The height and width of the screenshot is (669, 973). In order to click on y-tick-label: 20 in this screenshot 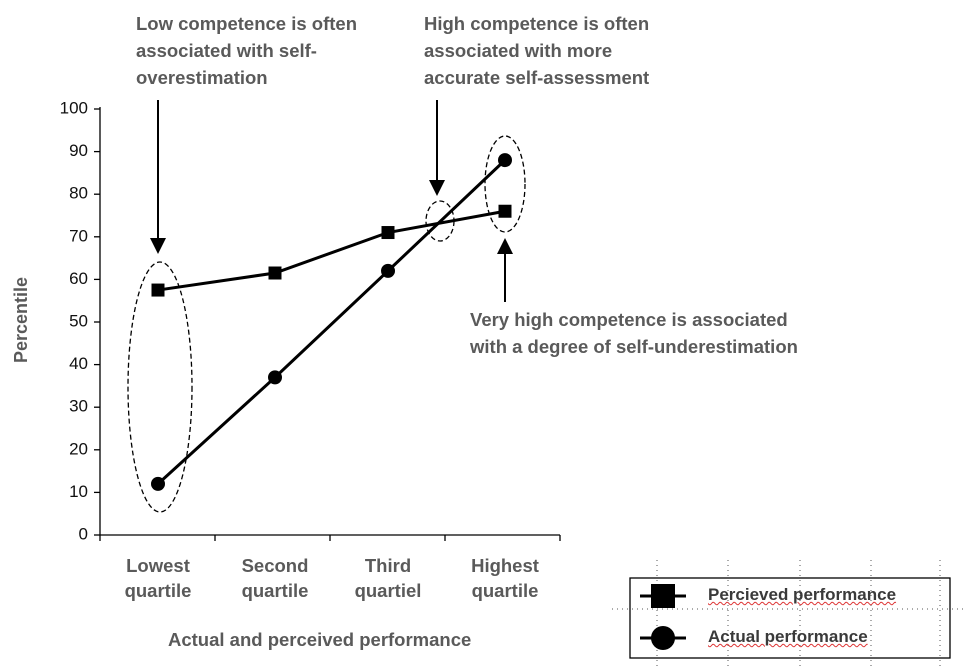, I will do `click(78, 448)`.